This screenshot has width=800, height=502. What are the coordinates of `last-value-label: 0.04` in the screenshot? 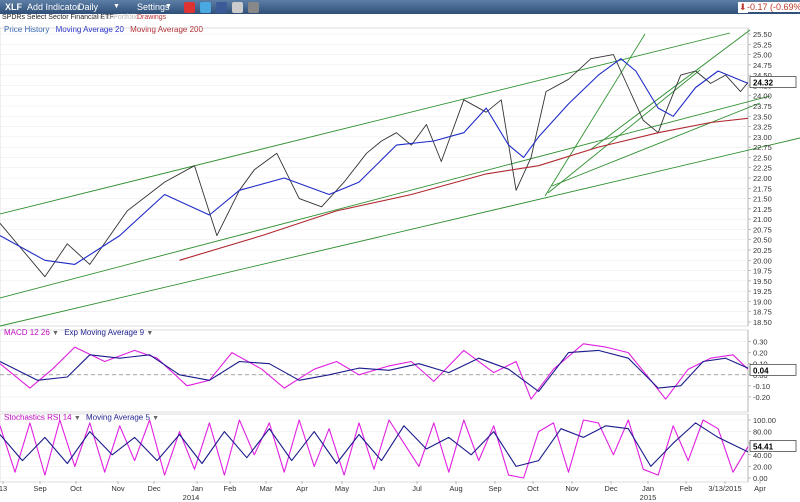 It's located at (761, 370).